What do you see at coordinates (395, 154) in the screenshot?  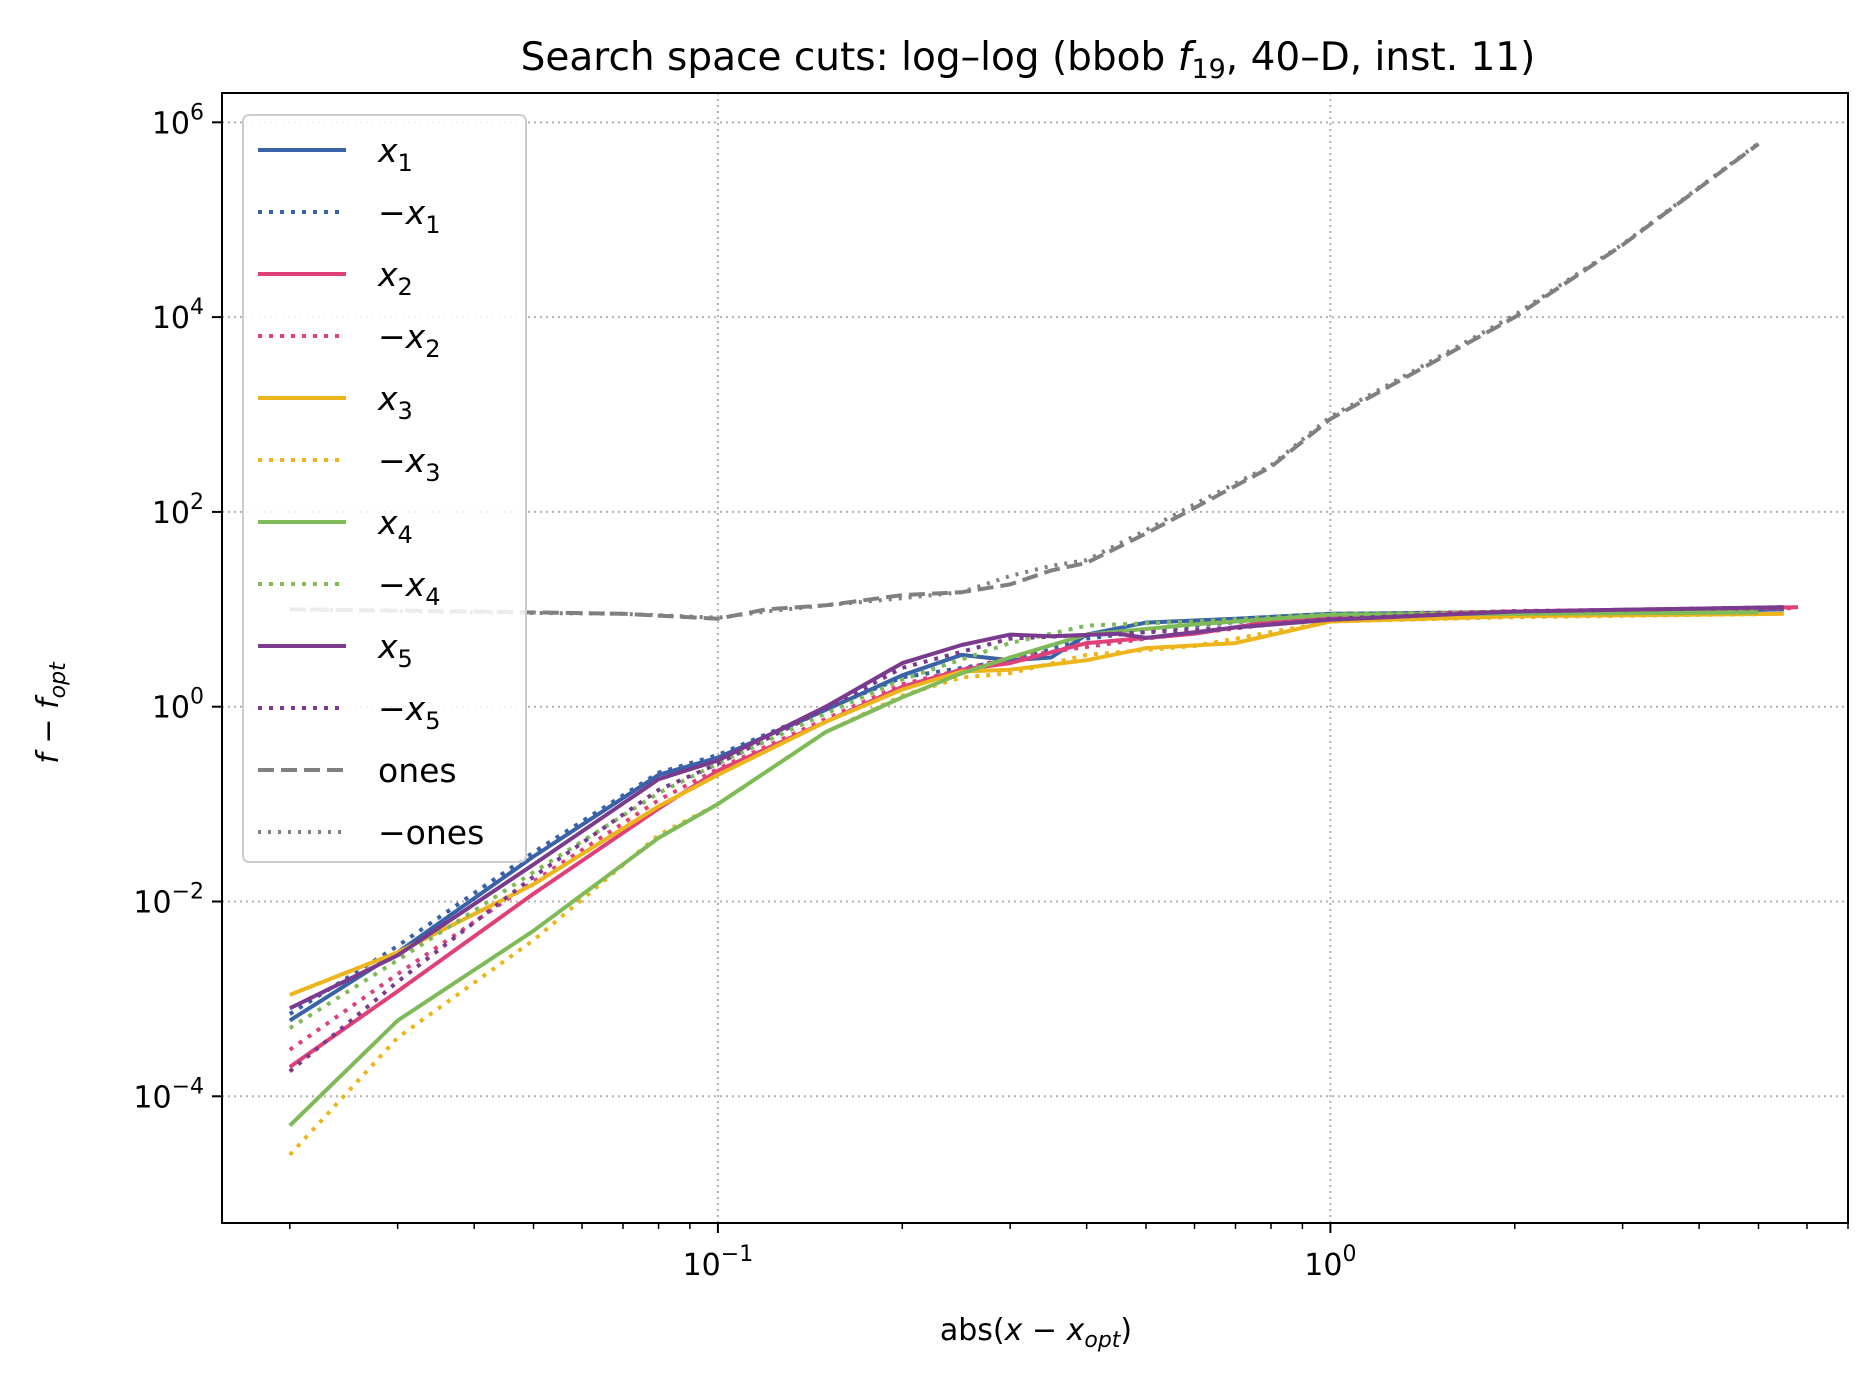 I see `legend-label: x1` at bounding box center [395, 154].